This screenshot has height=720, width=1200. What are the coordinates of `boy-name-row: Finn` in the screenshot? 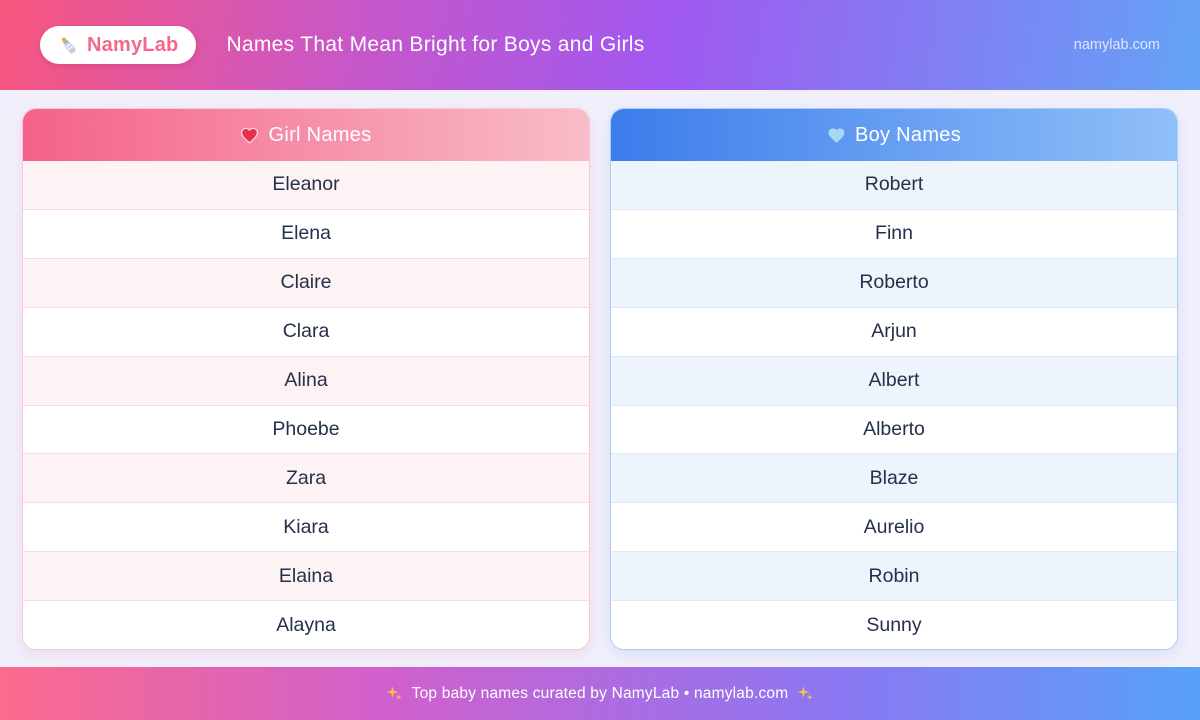 It's located at (894, 234).